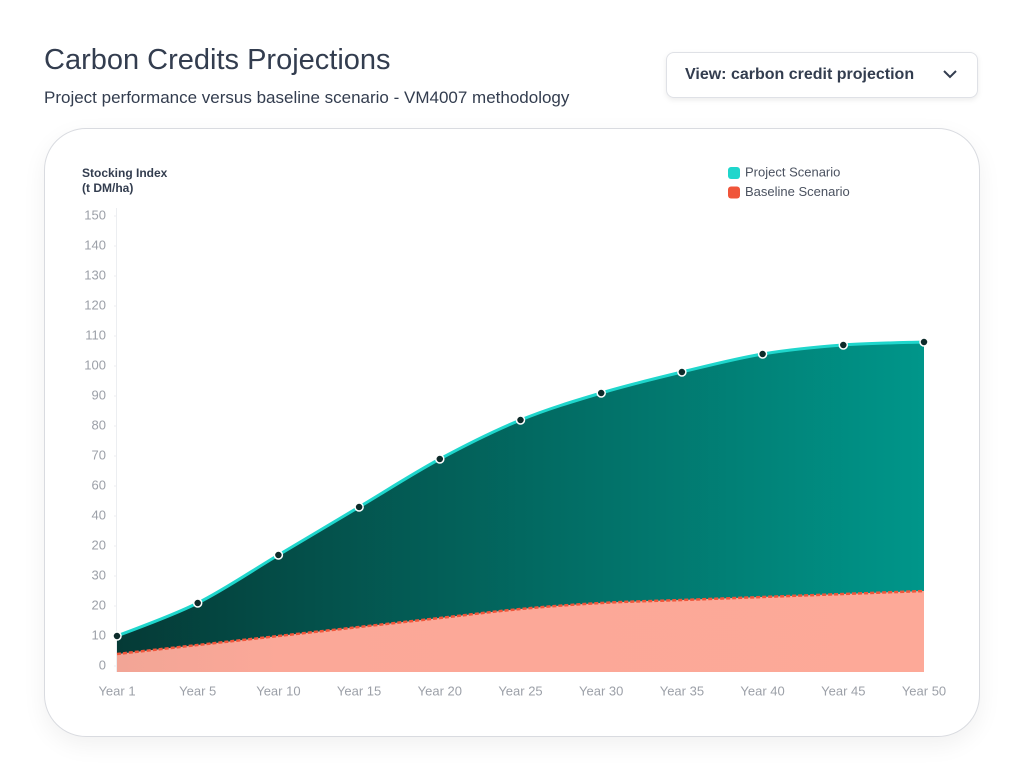  What do you see at coordinates (797, 191) in the screenshot?
I see `legend-label: Baseline Scenario` at bounding box center [797, 191].